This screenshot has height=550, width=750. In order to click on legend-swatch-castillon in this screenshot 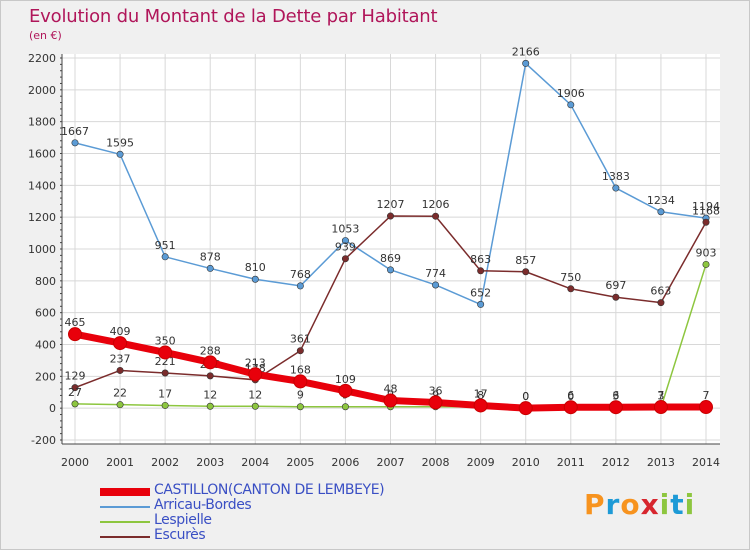, I will do `click(125, 492)`.